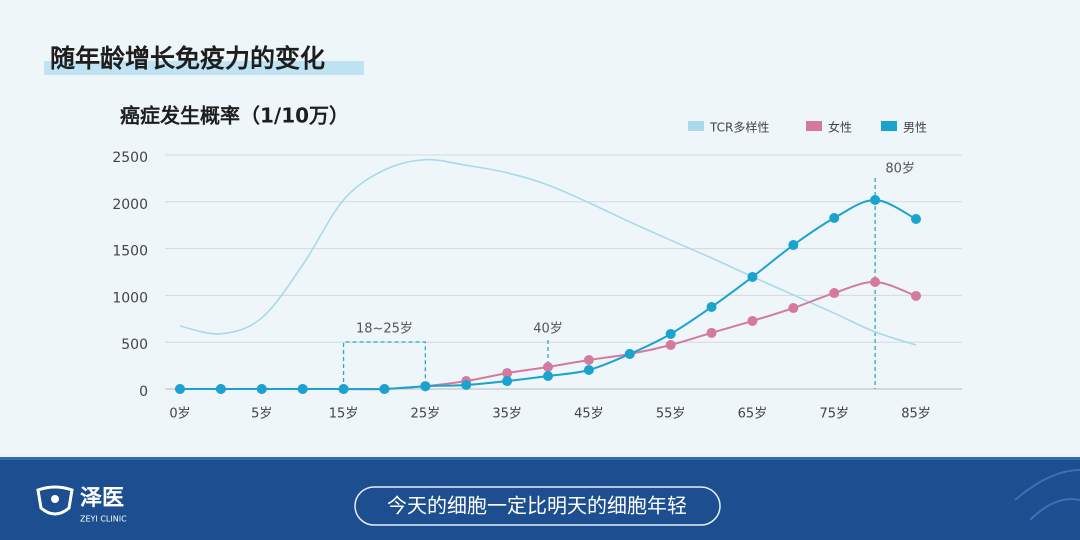 The image size is (1080, 540). What do you see at coordinates (507, 414) in the screenshot?
I see `x-tick-label: 35岁` at bounding box center [507, 414].